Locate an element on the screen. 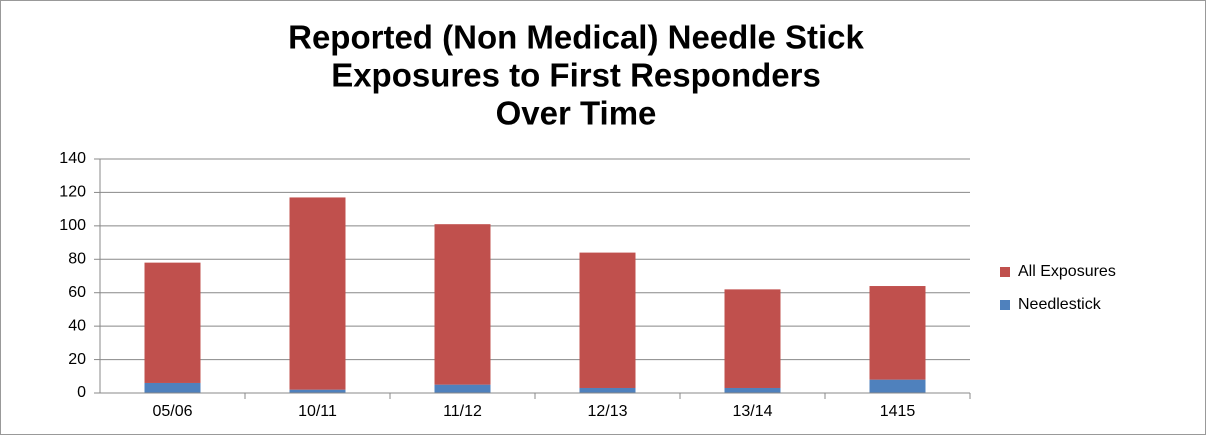 This screenshot has height=435, width=1207. x-tick-label: 05/06 is located at coordinates (172, 411).